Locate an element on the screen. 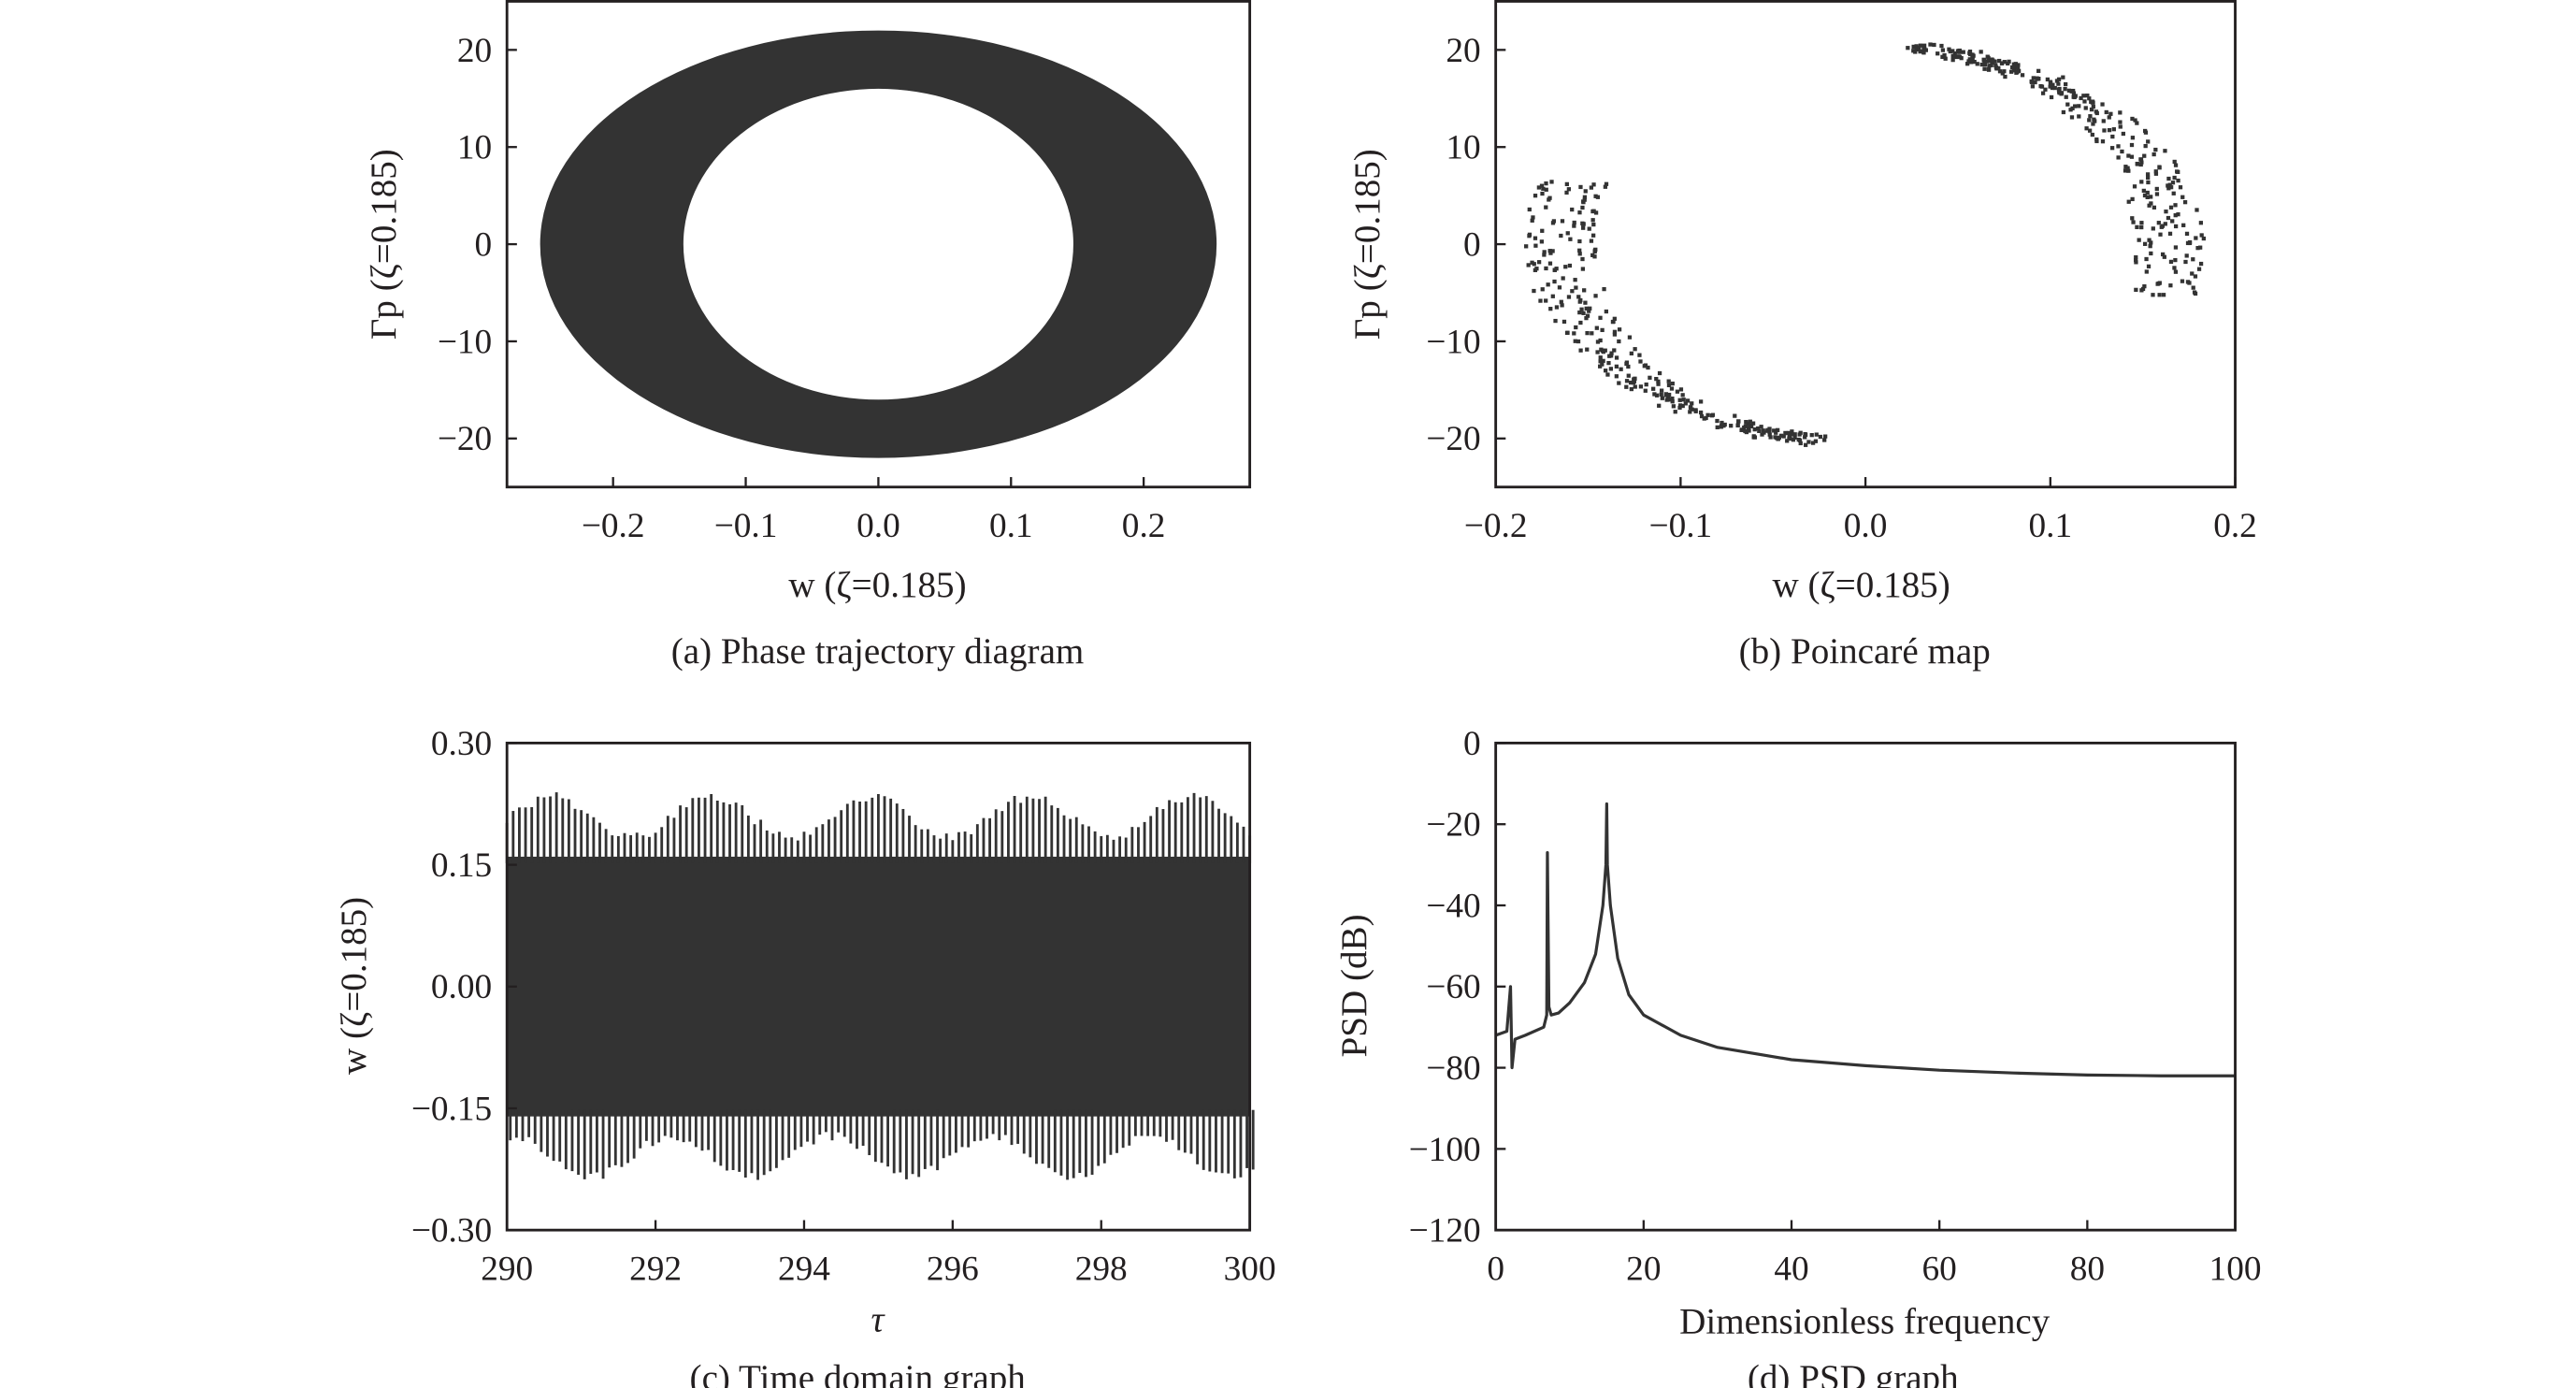 Image resolution: width=2576 pixels, height=1388 pixels. y-tick-label: −40 is located at coordinates (1453, 906).